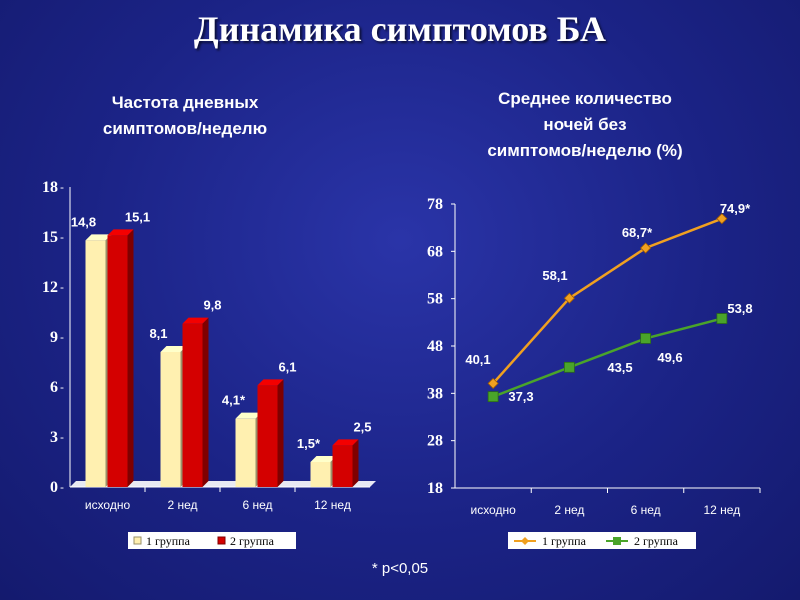 Image resolution: width=800 pixels, height=600 pixels. Describe the element at coordinates (182, 505) in the screenshot. I see `bar-x-category-label: 2 нед` at that location.